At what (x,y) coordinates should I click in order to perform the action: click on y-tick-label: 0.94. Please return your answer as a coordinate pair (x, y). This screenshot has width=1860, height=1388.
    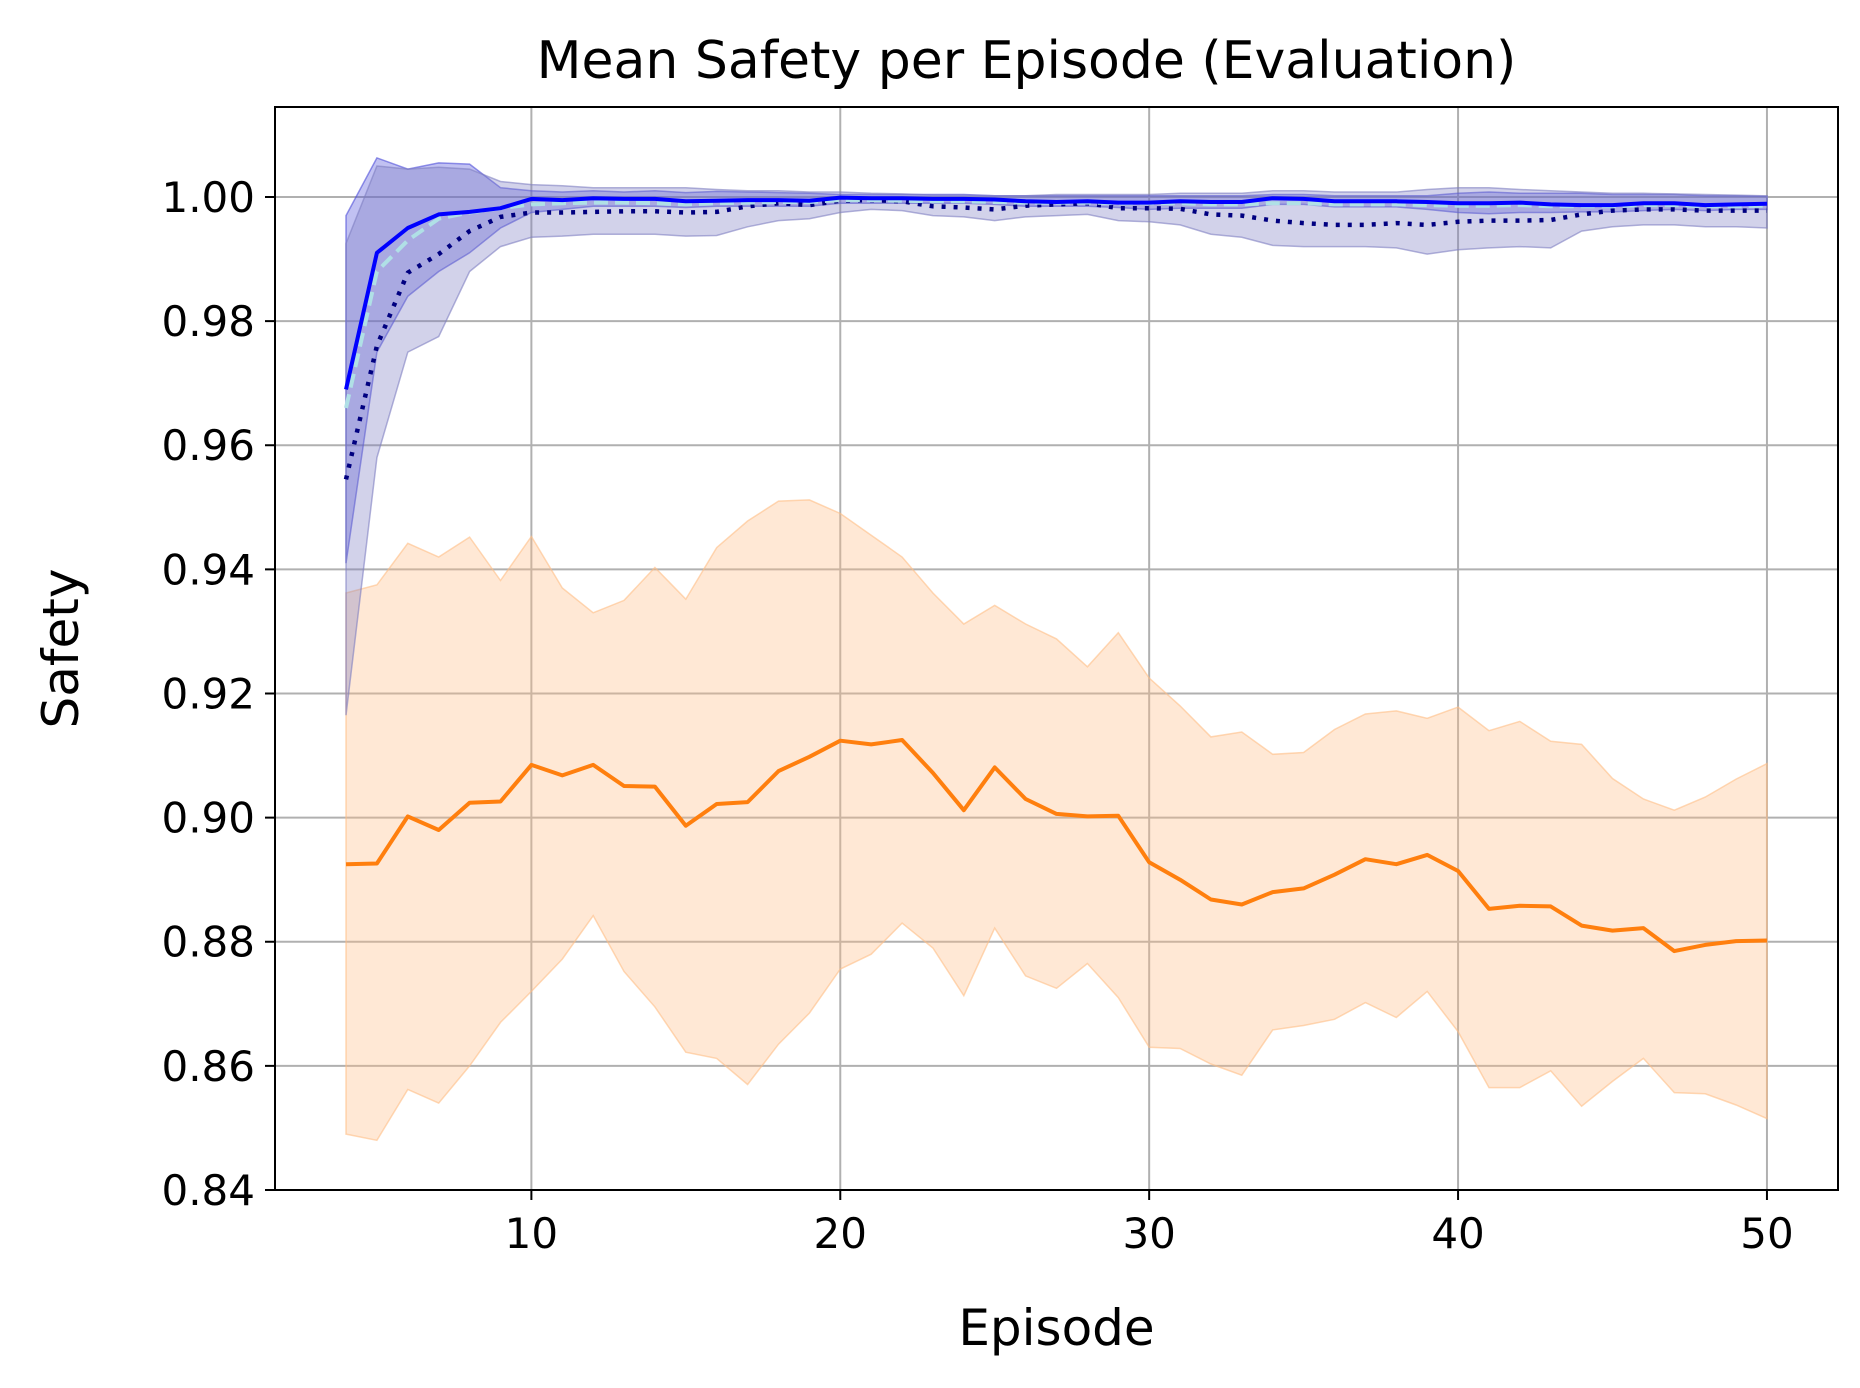
    Looking at the image, I should click on (208, 569).